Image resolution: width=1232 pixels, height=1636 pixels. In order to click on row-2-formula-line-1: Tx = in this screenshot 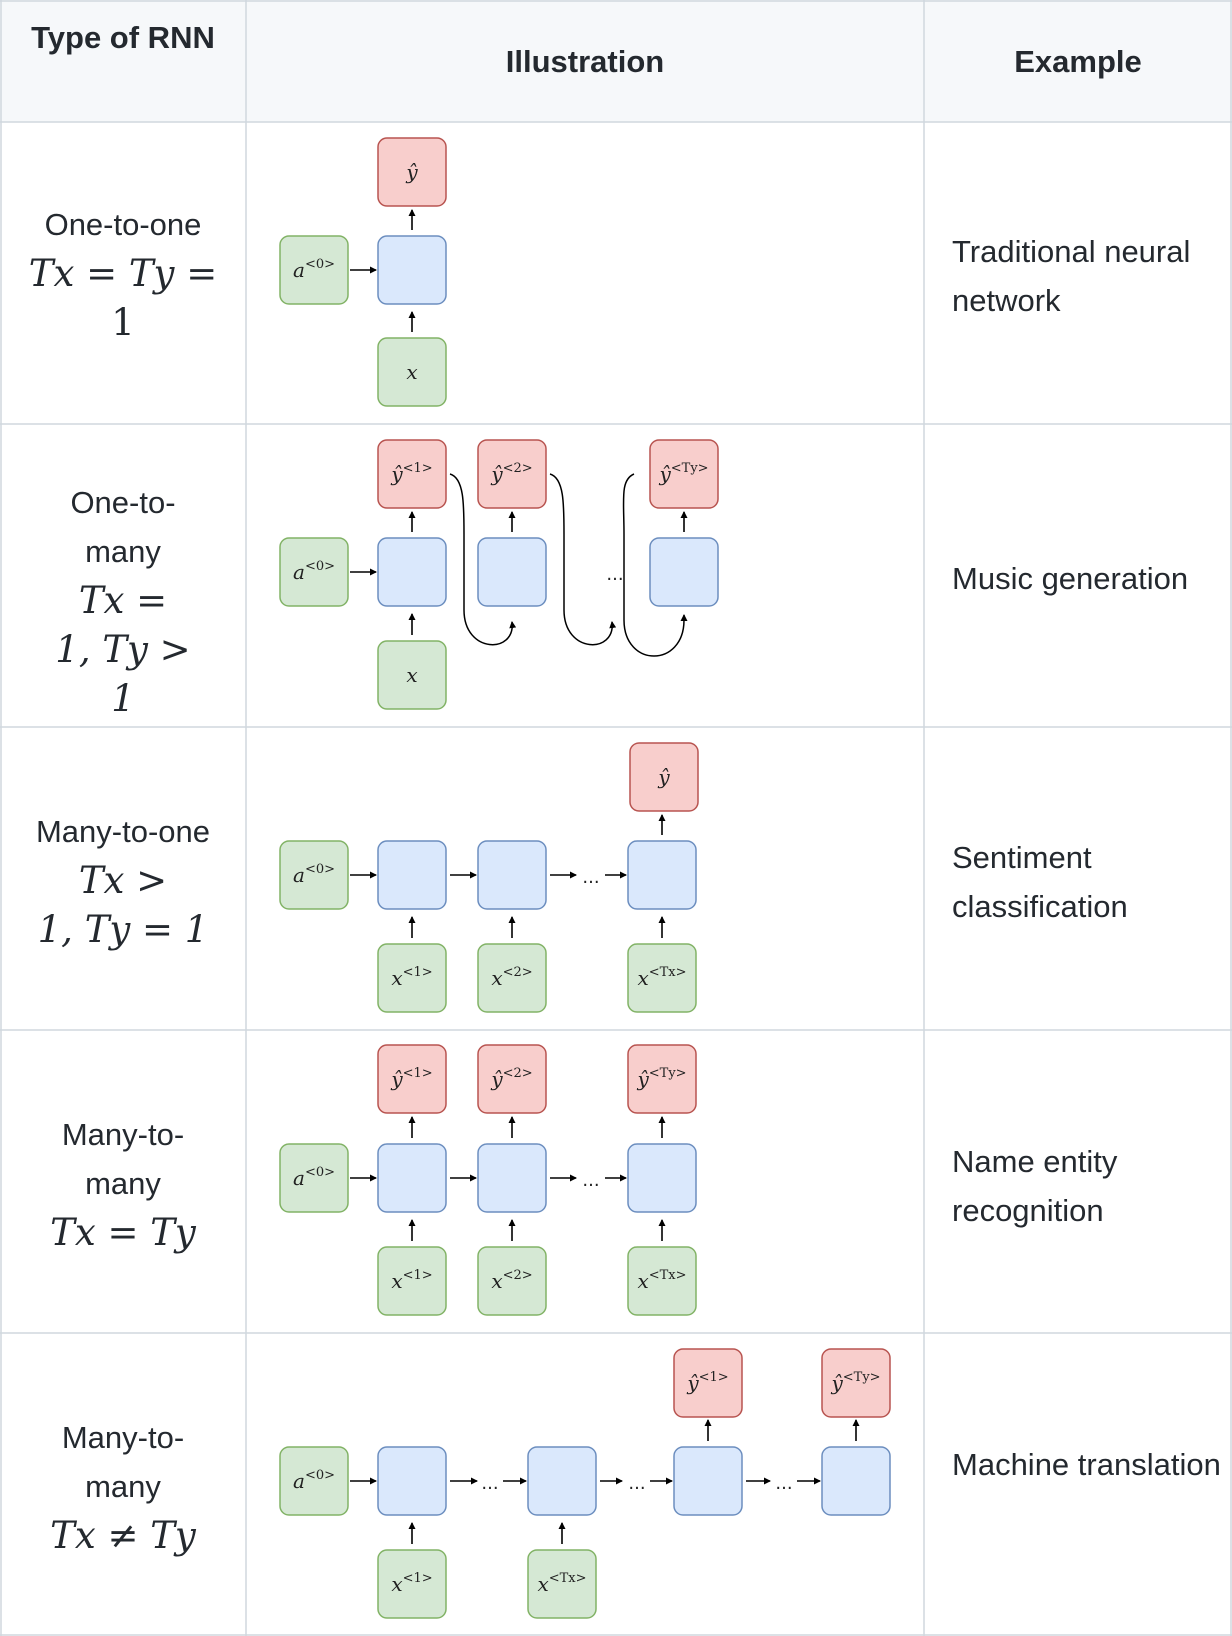, I will do `click(123, 600)`.